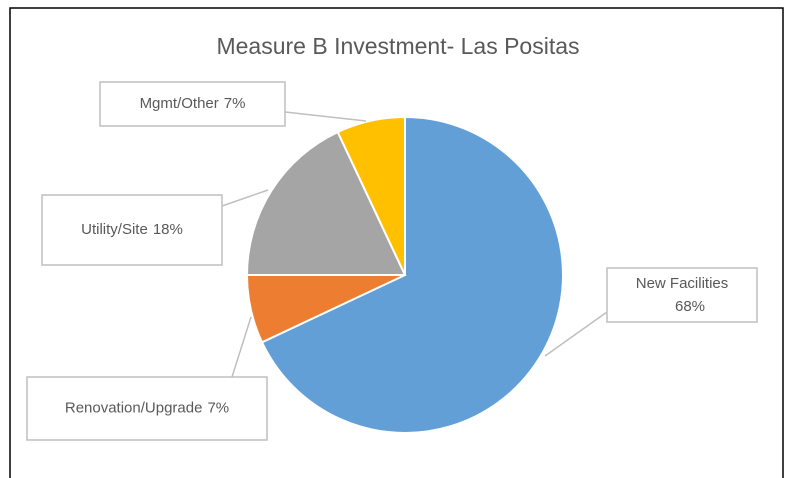 The image size is (796, 478). Describe the element at coordinates (397, 46) in the screenshot. I see `chart-title: Measure B Investment- Las Positas` at that location.